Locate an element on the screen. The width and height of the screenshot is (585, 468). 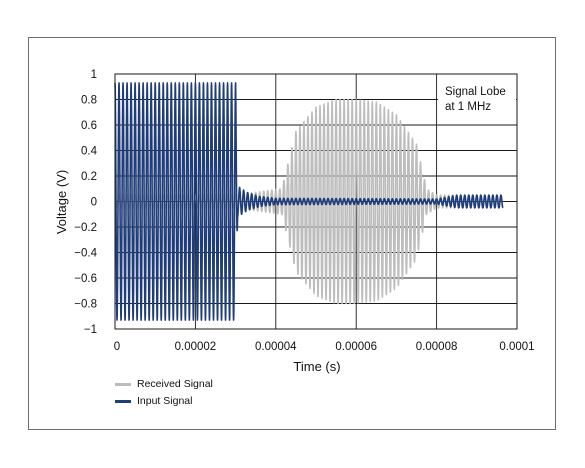
legend-item-received: Received Signal is located at coordinates (164, 384).